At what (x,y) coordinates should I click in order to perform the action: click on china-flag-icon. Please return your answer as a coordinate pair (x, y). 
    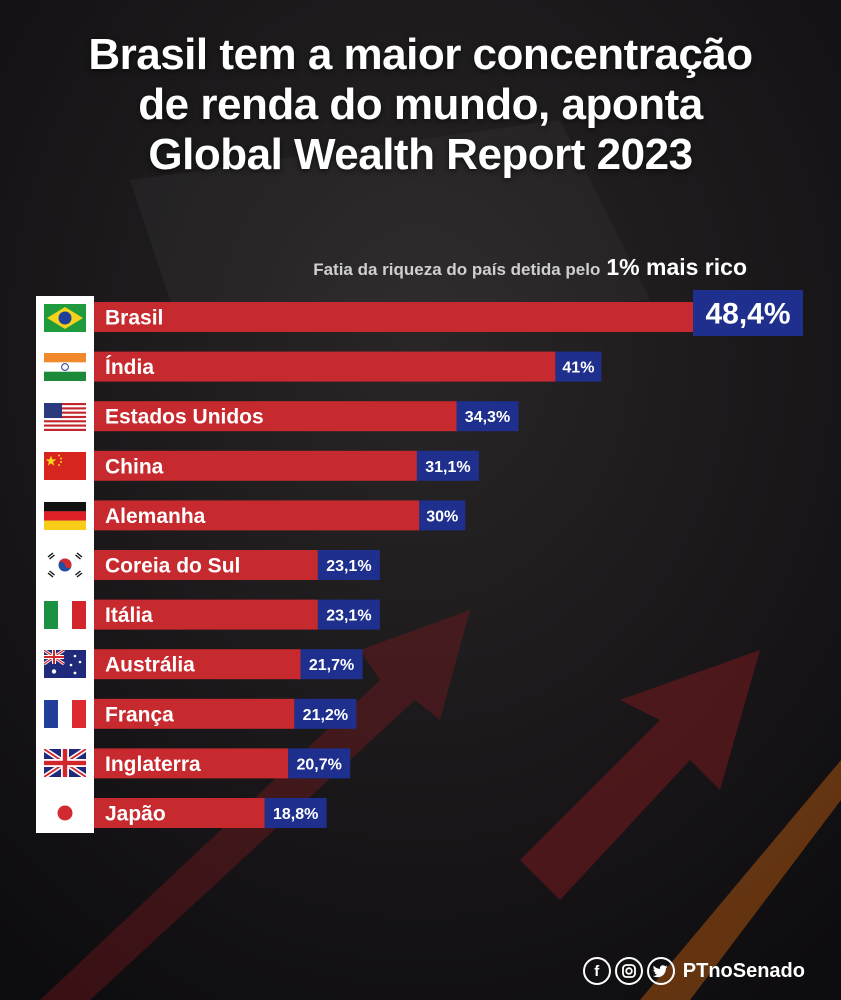
    Looking at the image, I should click on (65, 466).